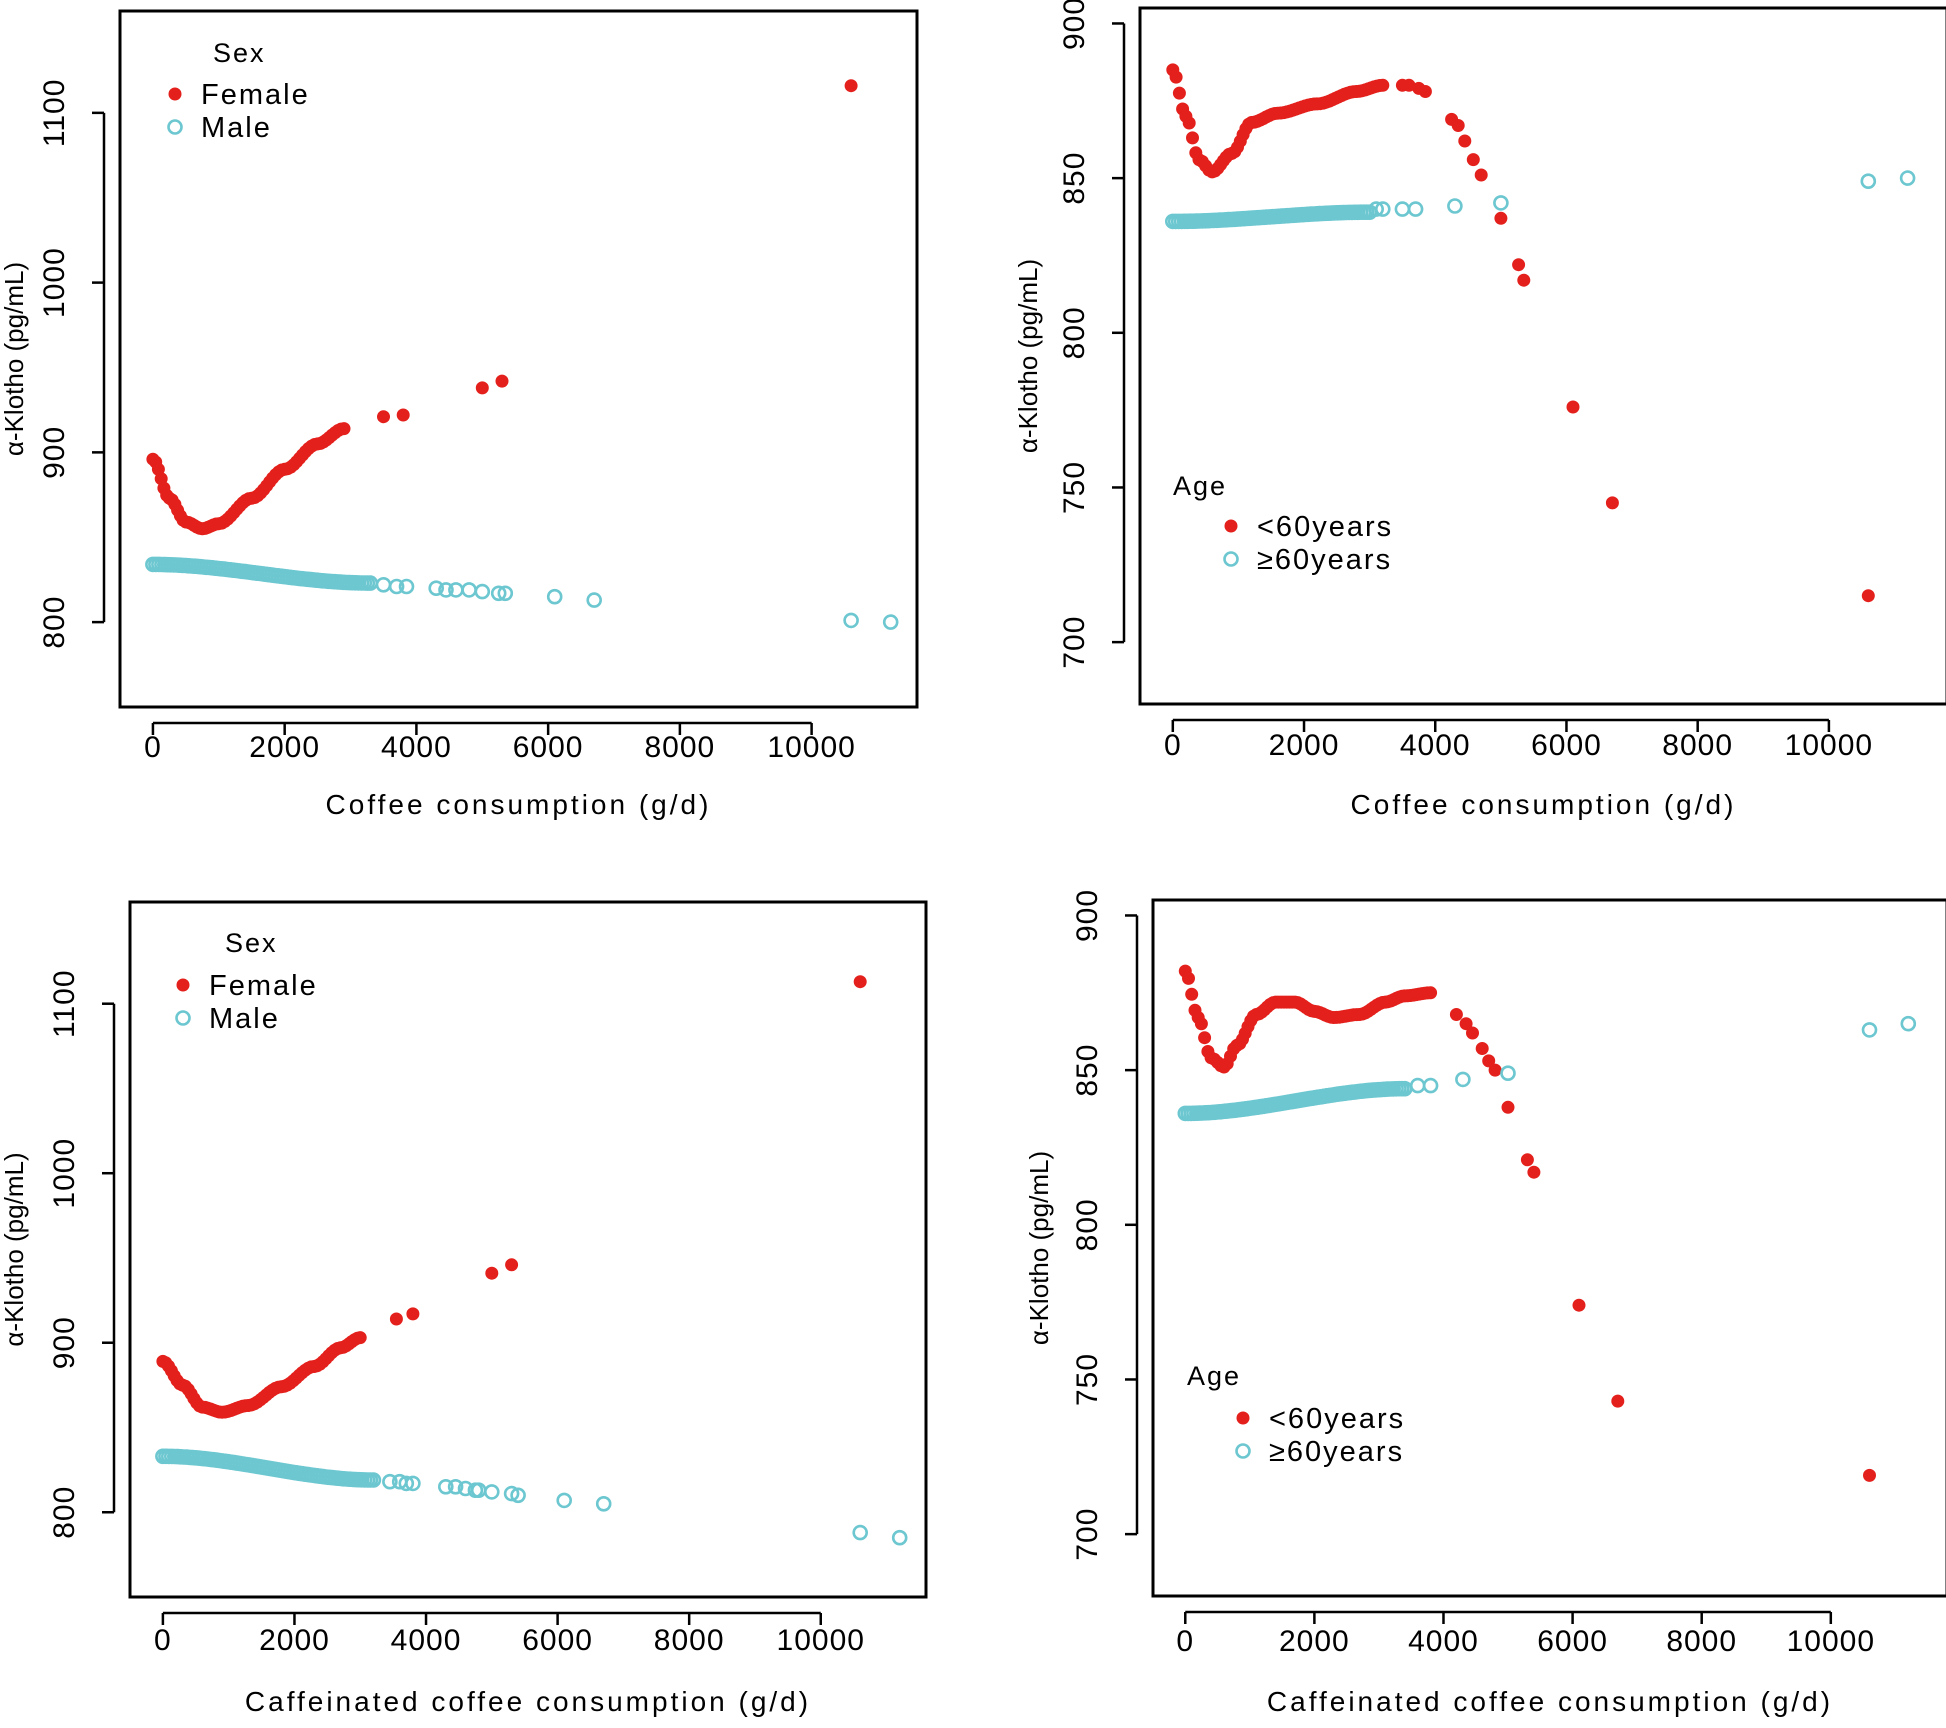 This screenshot has height=1728, width=1946. Describe the element at coordinates (64, 1173) in the screenshot. I see `y-tick-label: 1000` at that location.